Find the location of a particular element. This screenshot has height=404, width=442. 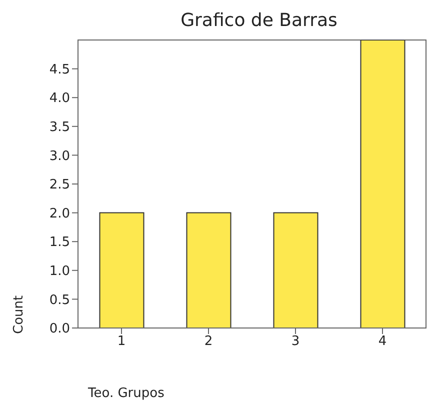

y-tick-label: 4.0 is located at coordinates (59, 98).